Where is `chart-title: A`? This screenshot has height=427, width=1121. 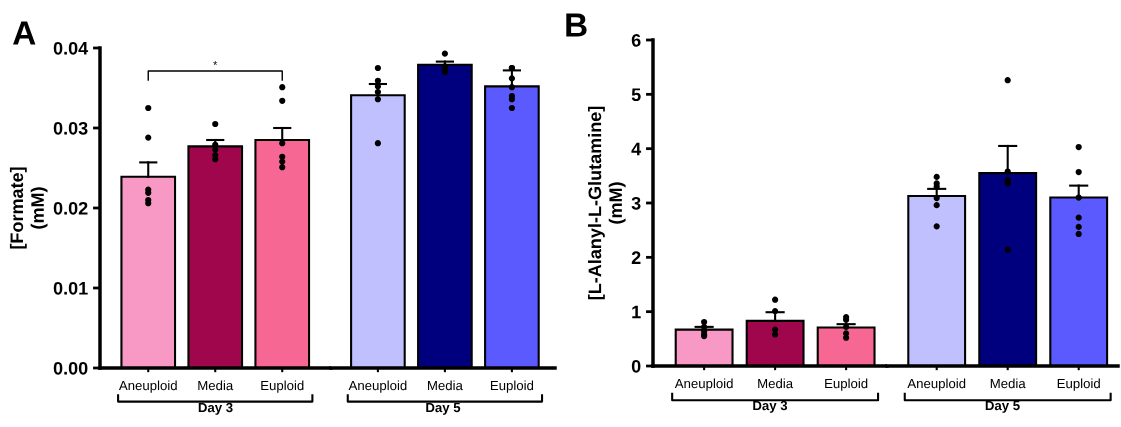
chart-title: A is located at coordinates (24, 33).